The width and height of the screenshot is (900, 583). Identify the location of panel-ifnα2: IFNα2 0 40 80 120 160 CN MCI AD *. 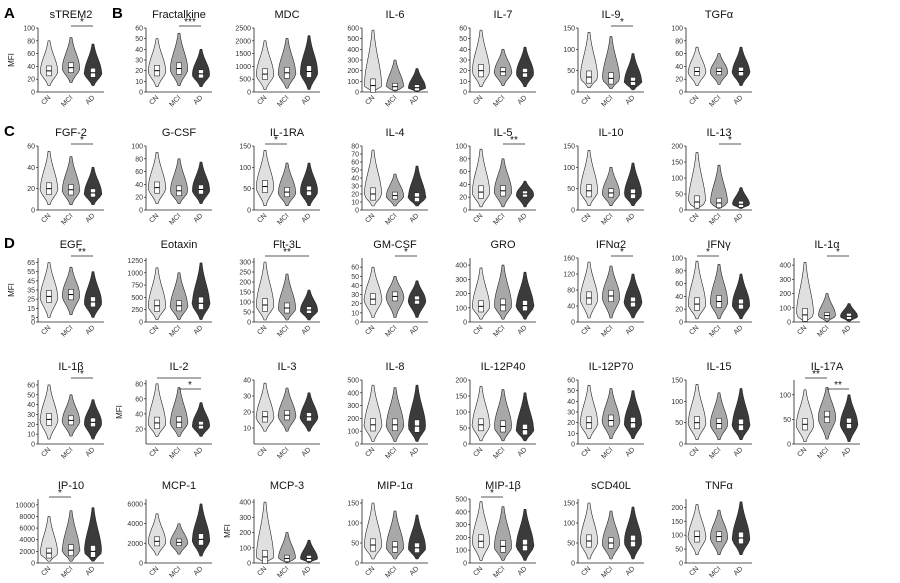
(603, 288).